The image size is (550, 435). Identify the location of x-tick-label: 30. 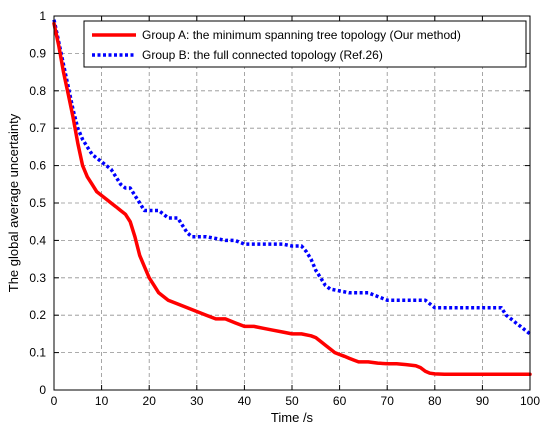
(197, 401).